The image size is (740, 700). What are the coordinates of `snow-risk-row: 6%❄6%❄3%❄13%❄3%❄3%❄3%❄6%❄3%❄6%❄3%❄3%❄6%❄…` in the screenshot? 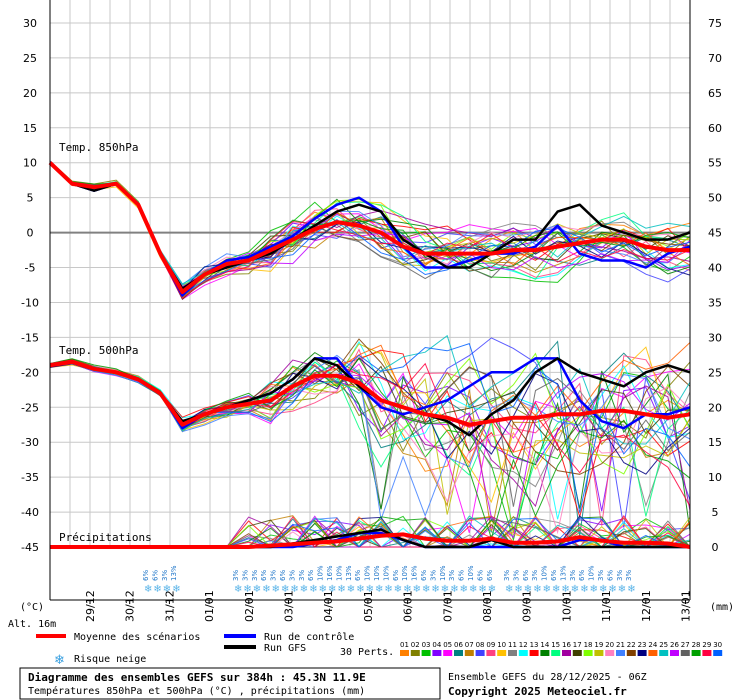 It's located at (389, 580).